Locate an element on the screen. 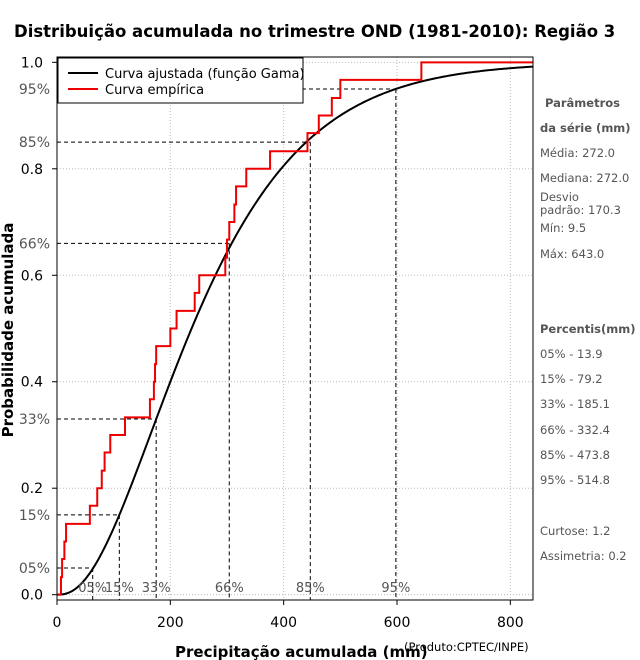 This screenshot has width=640, height=660. params-title-2: da série (mm) is located at coordinates (585, 128).